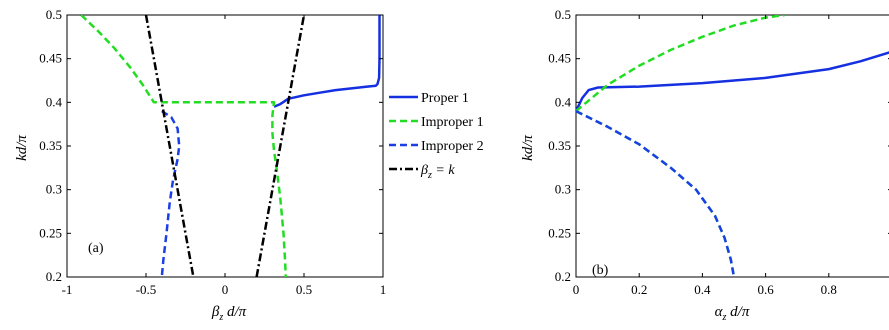  I want to click on legend-label-proper-1: Proper 1, so click(445, 98).